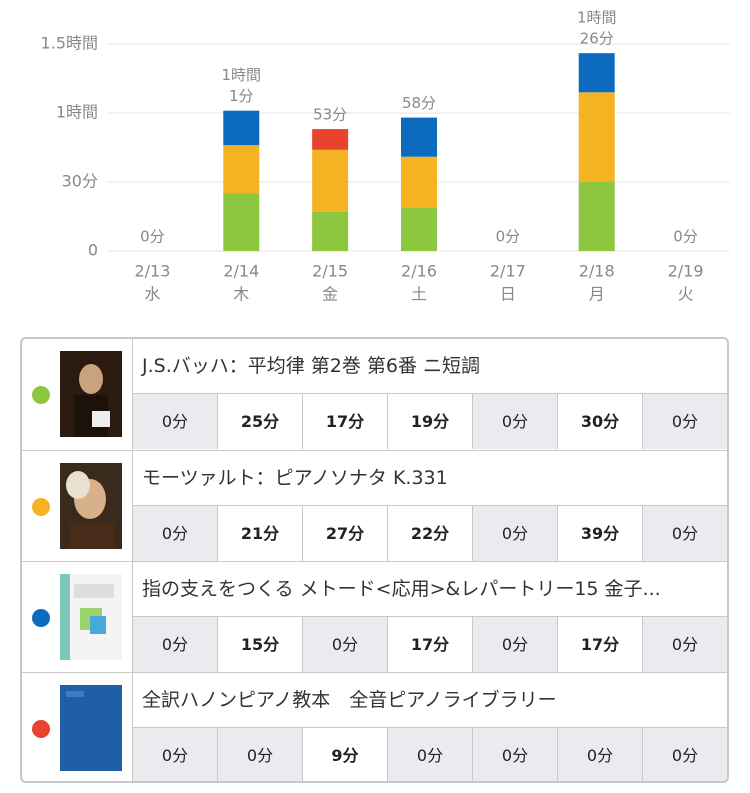 This screenshot has width=750, height=793. What do you see at coordinates (330, 115) in the screenshot?
I see `total-label: 53分` at bounding box center [330, 115].